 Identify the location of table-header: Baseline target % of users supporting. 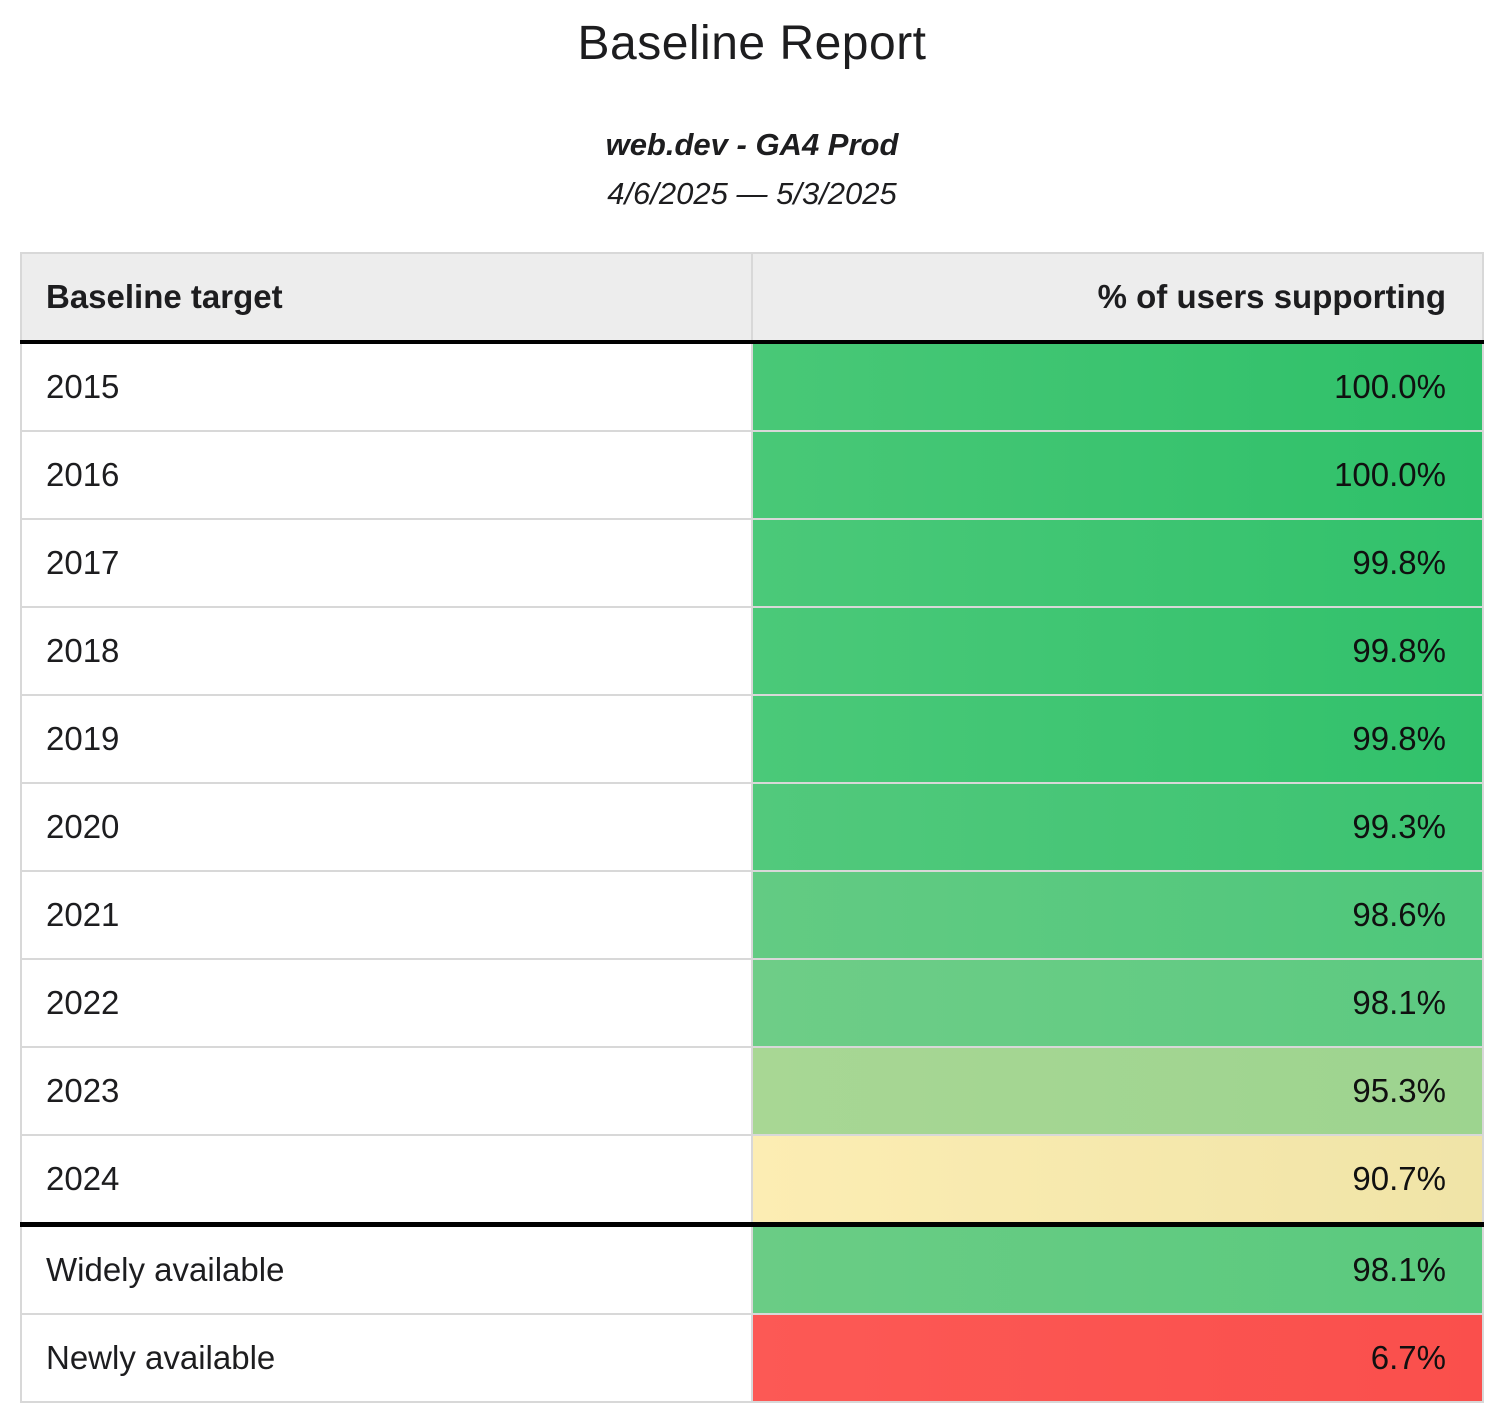
(752, 298).